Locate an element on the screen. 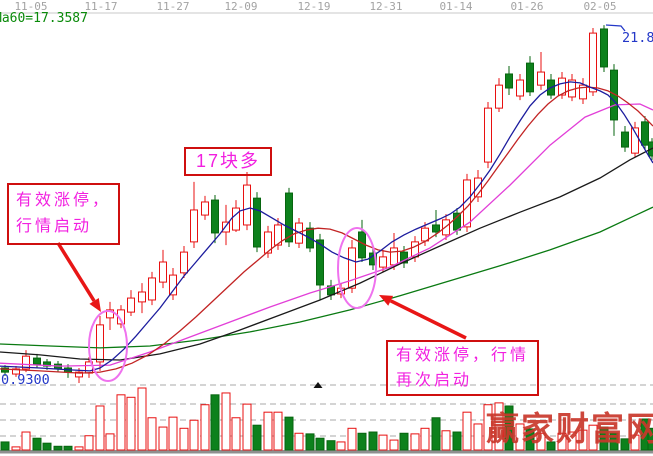  annotation-arrow-head is located at coordinates (95, 305).